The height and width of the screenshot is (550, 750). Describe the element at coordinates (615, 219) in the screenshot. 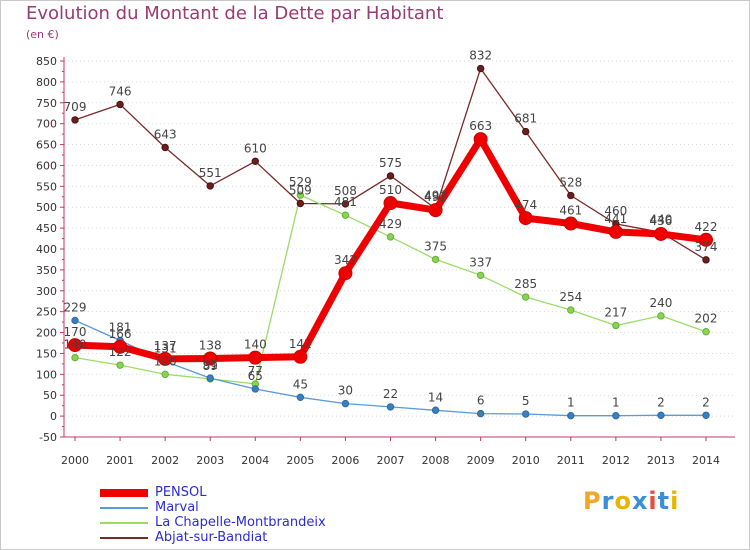

I see `data-label-pensol: 441` at that location.